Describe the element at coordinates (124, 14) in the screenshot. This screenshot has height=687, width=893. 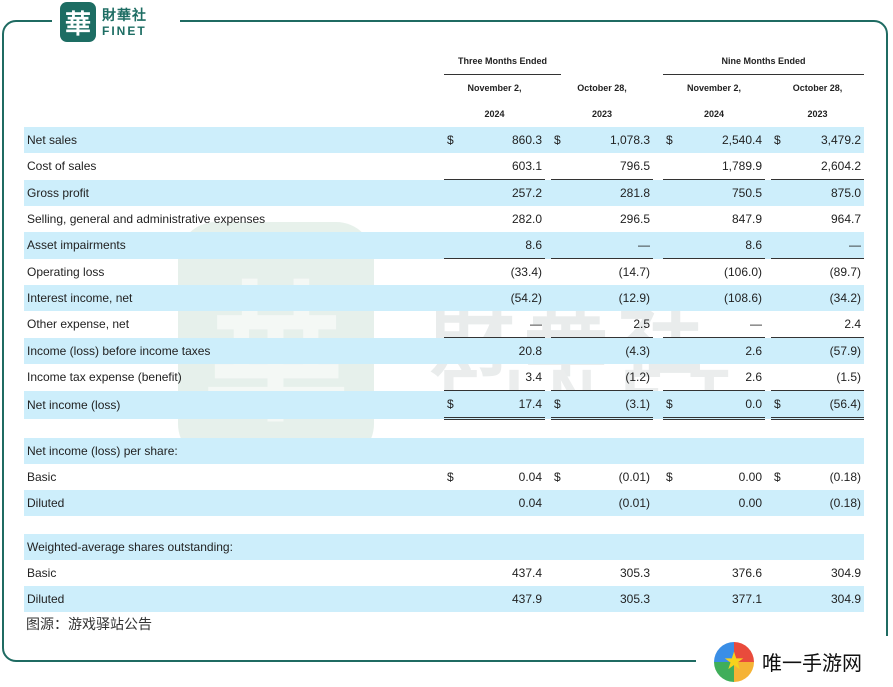
I see `finet-logo-cn: 財華社` at that location.